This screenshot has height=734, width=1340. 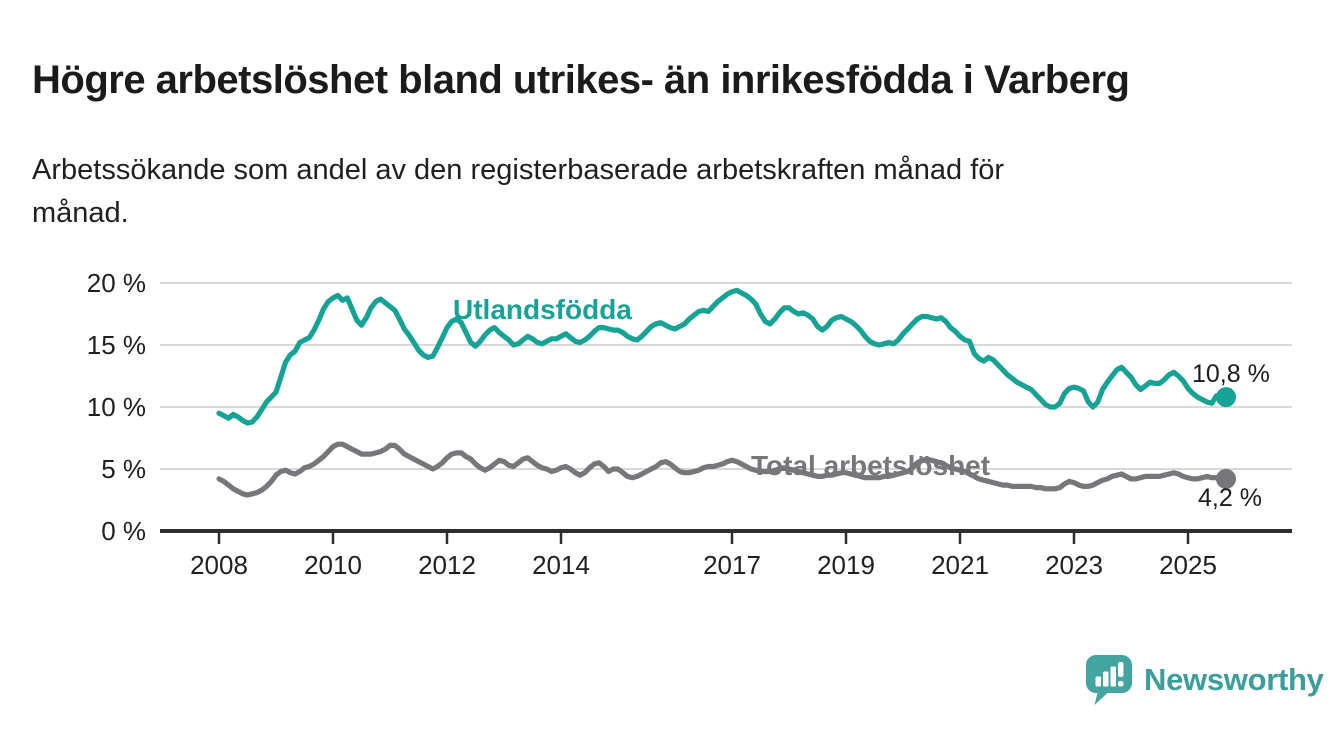 What do you see at coordinates (123, 469) in the screenshot?
I see `y-axis-tick-label: 5 %` at bounding box center [123, 469].